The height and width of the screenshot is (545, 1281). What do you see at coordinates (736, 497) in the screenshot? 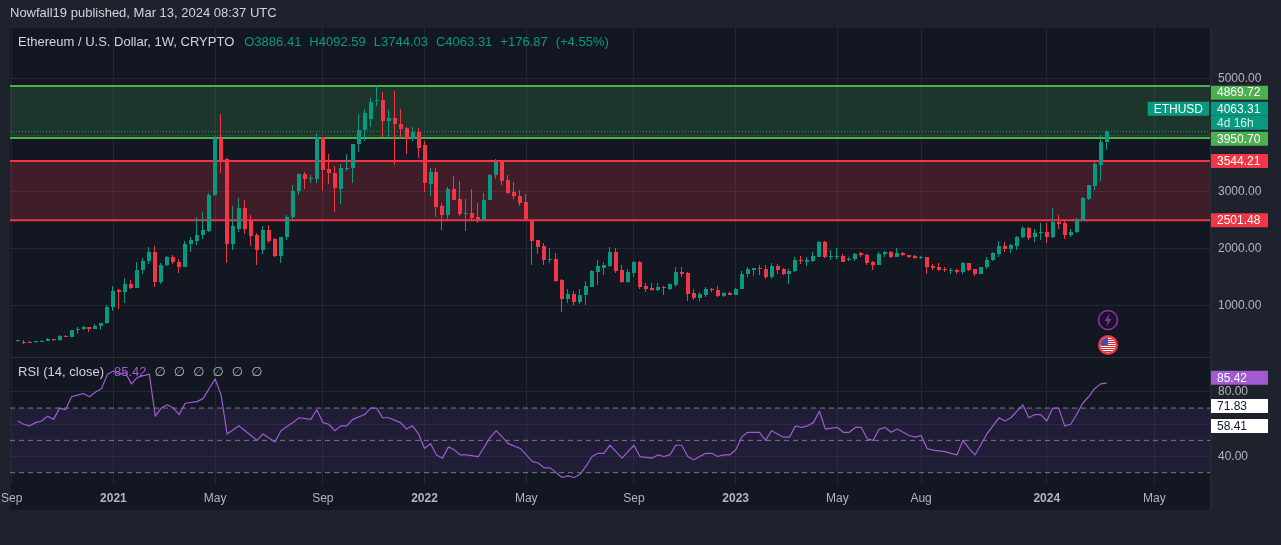
I see `x-tick-label: 2023` at bounding box center [736, 497].